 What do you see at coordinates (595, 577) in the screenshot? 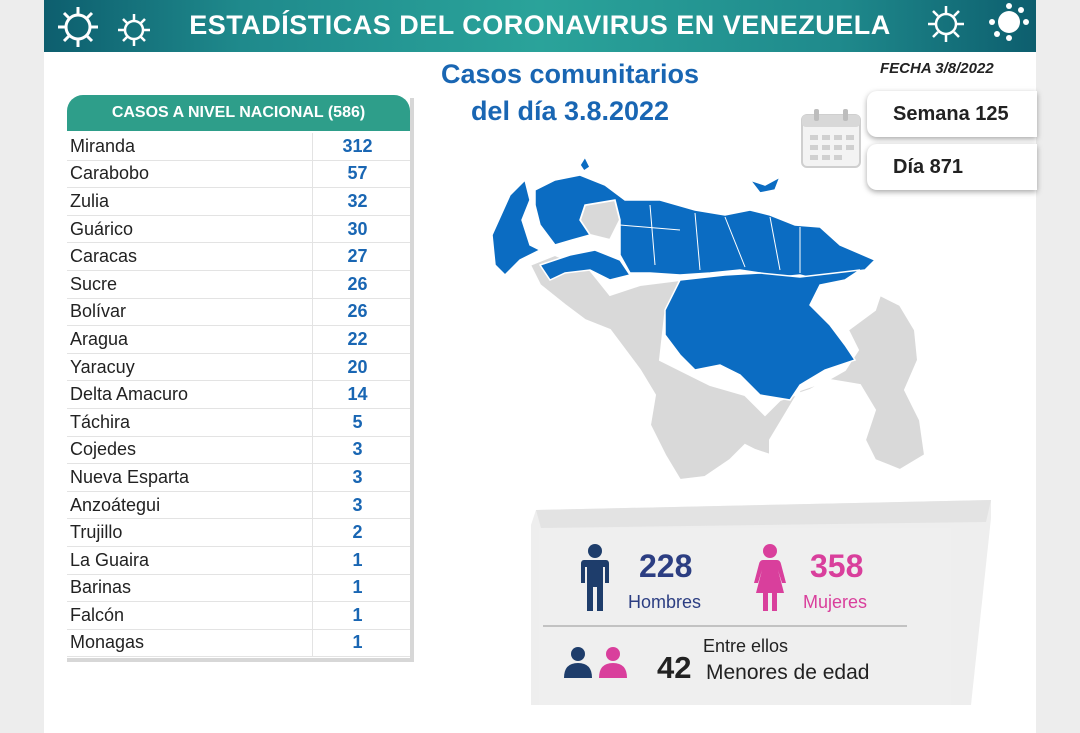
I see `male-icon` at bounding box center [595, 577].